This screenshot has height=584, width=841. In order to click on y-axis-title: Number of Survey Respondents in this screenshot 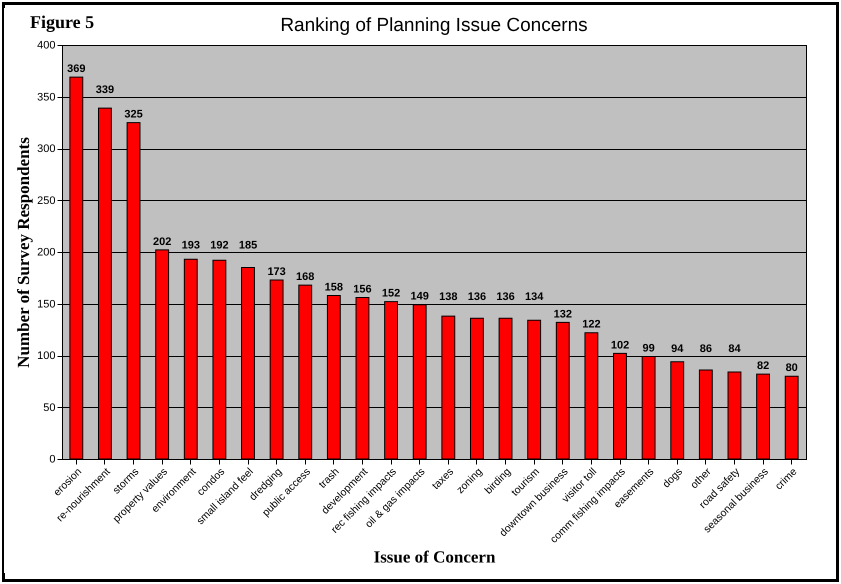, I will do `click(24, 252)`.